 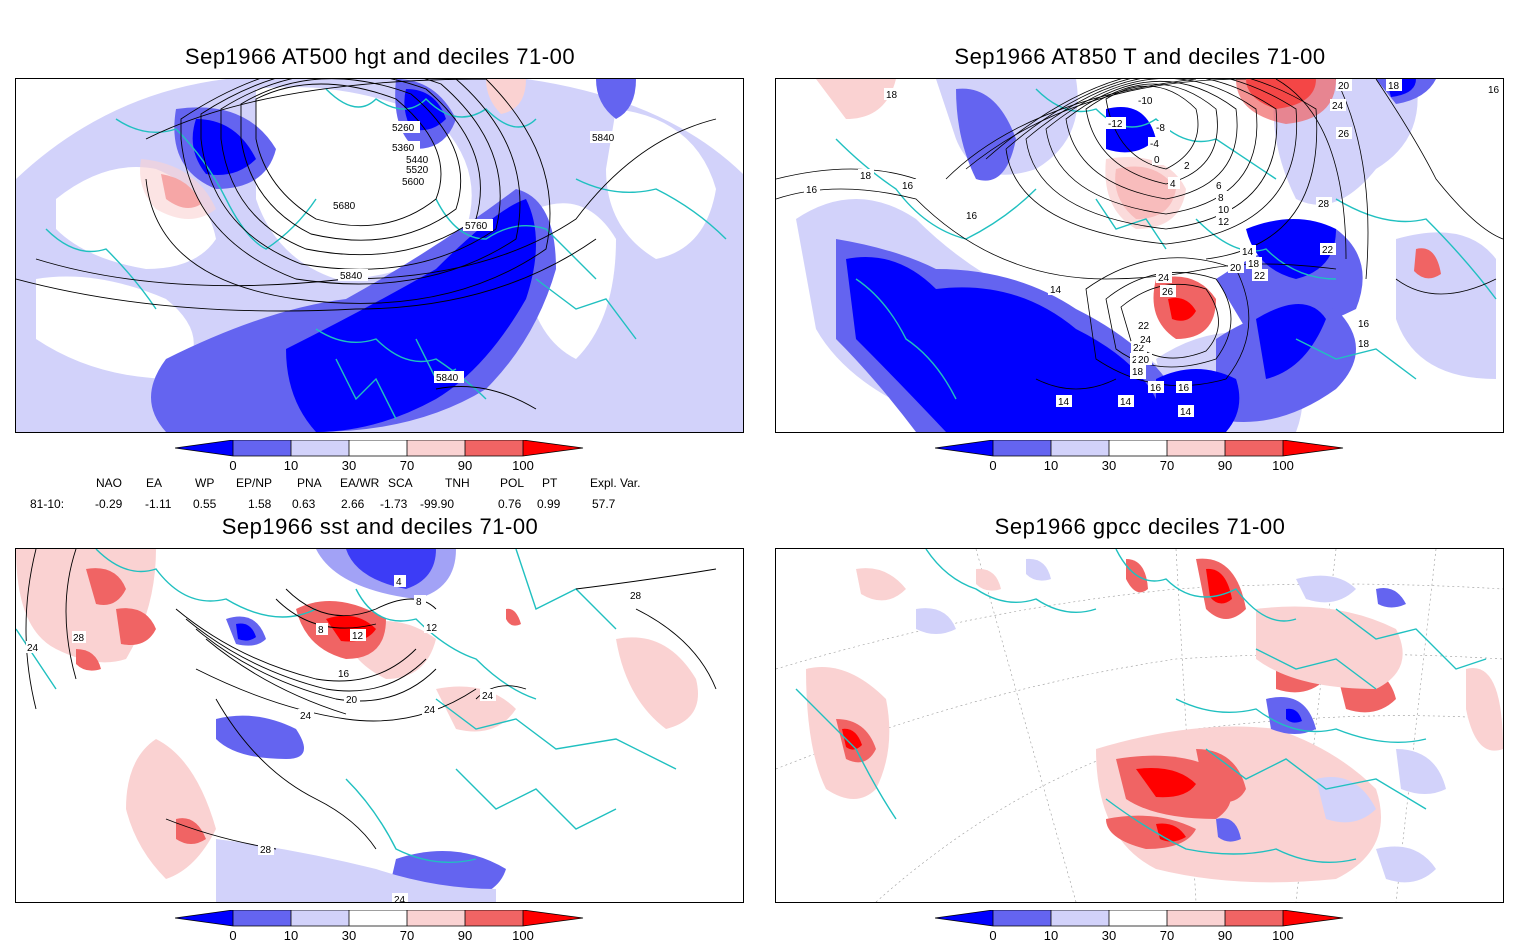 What do you see at coordinates (205, 483) in the screenshot?
I see `idx-header: WP` at bounding box center [205, 483].